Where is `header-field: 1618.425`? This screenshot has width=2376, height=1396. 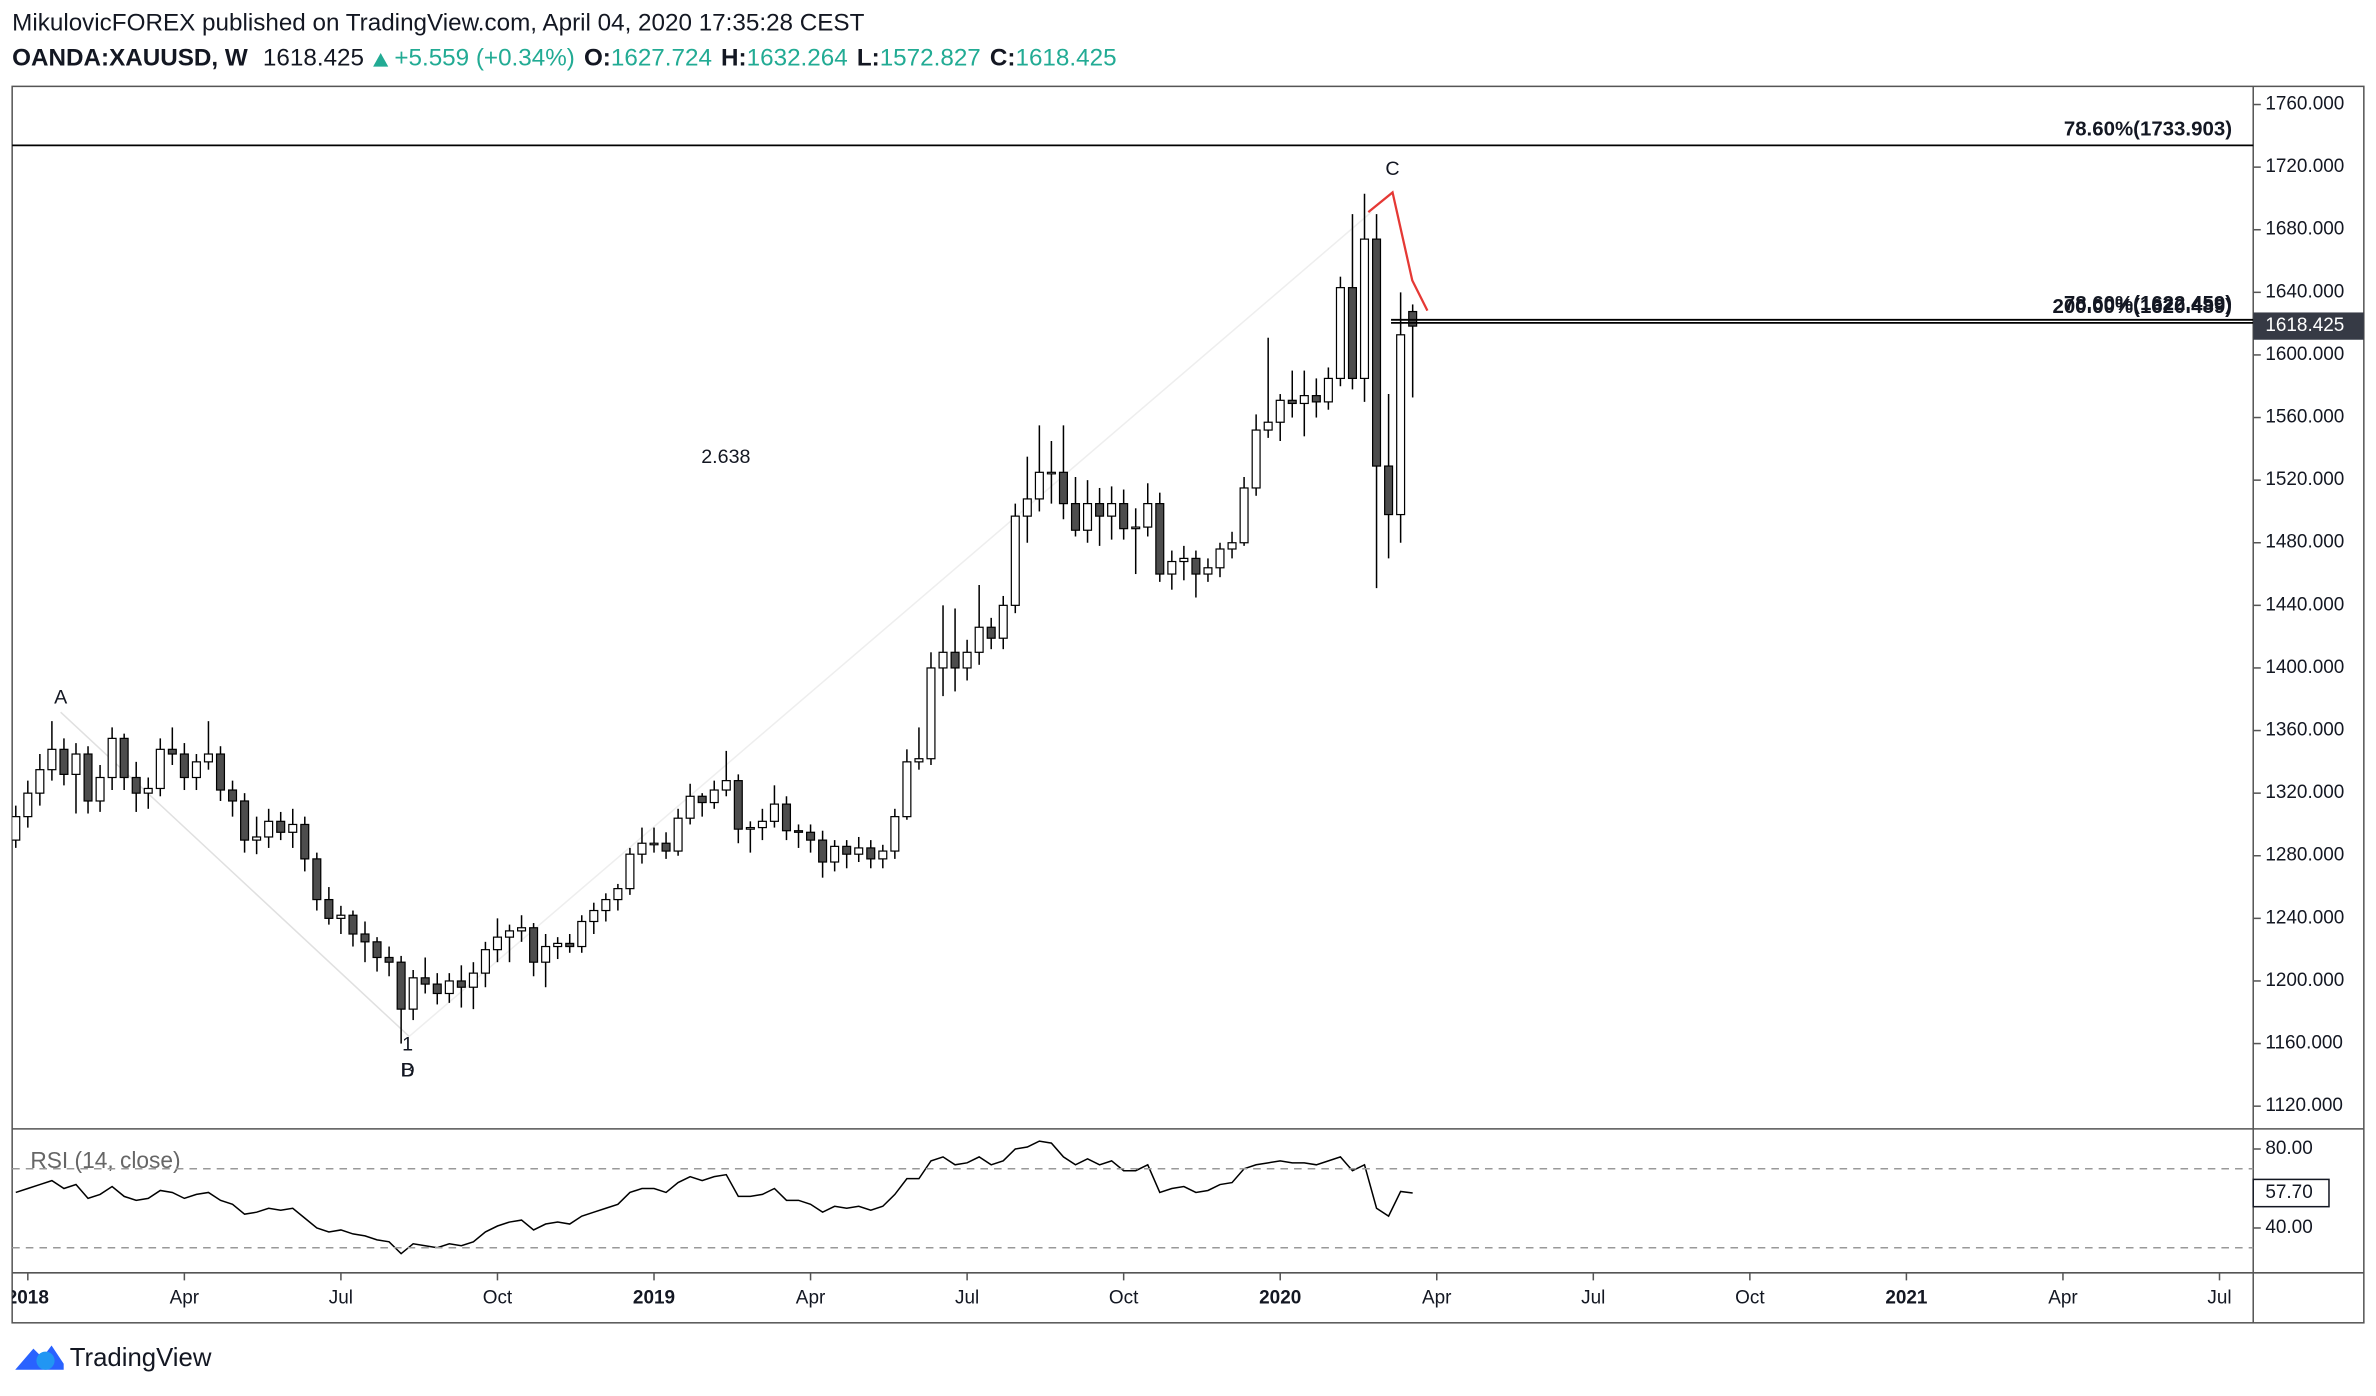
header-field: 1618.425 is located at coordinates (313, 58).